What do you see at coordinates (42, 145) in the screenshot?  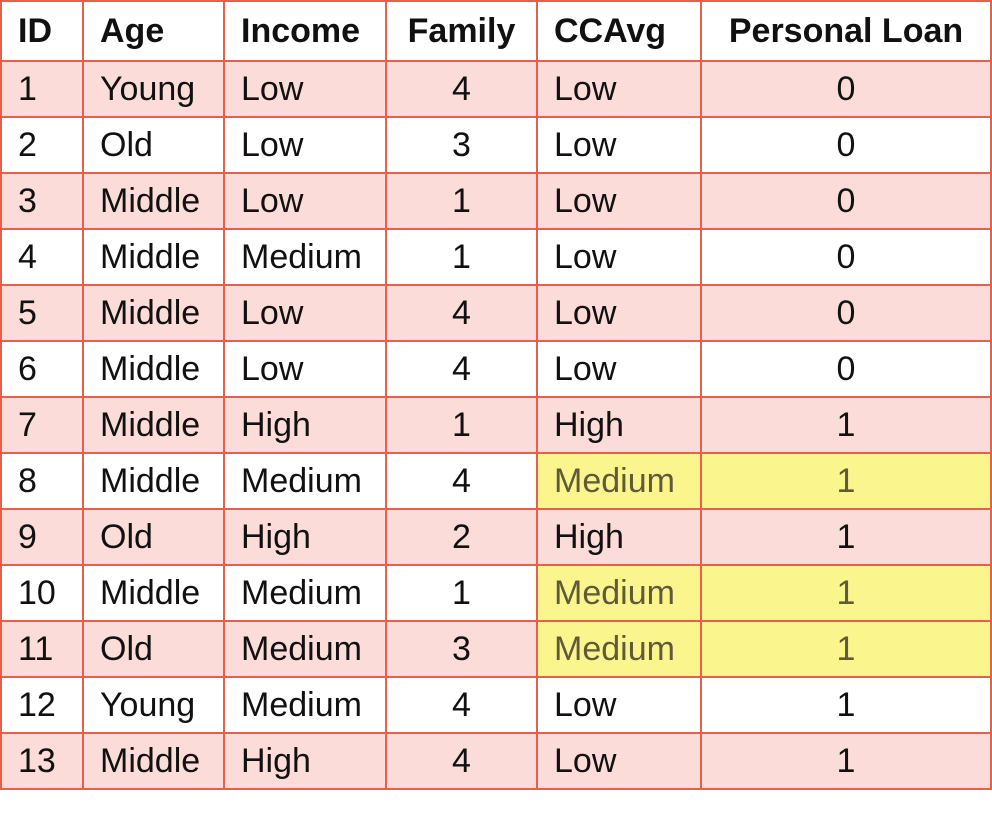 I see `cell-id: 2` at bounding box center [42, 145].